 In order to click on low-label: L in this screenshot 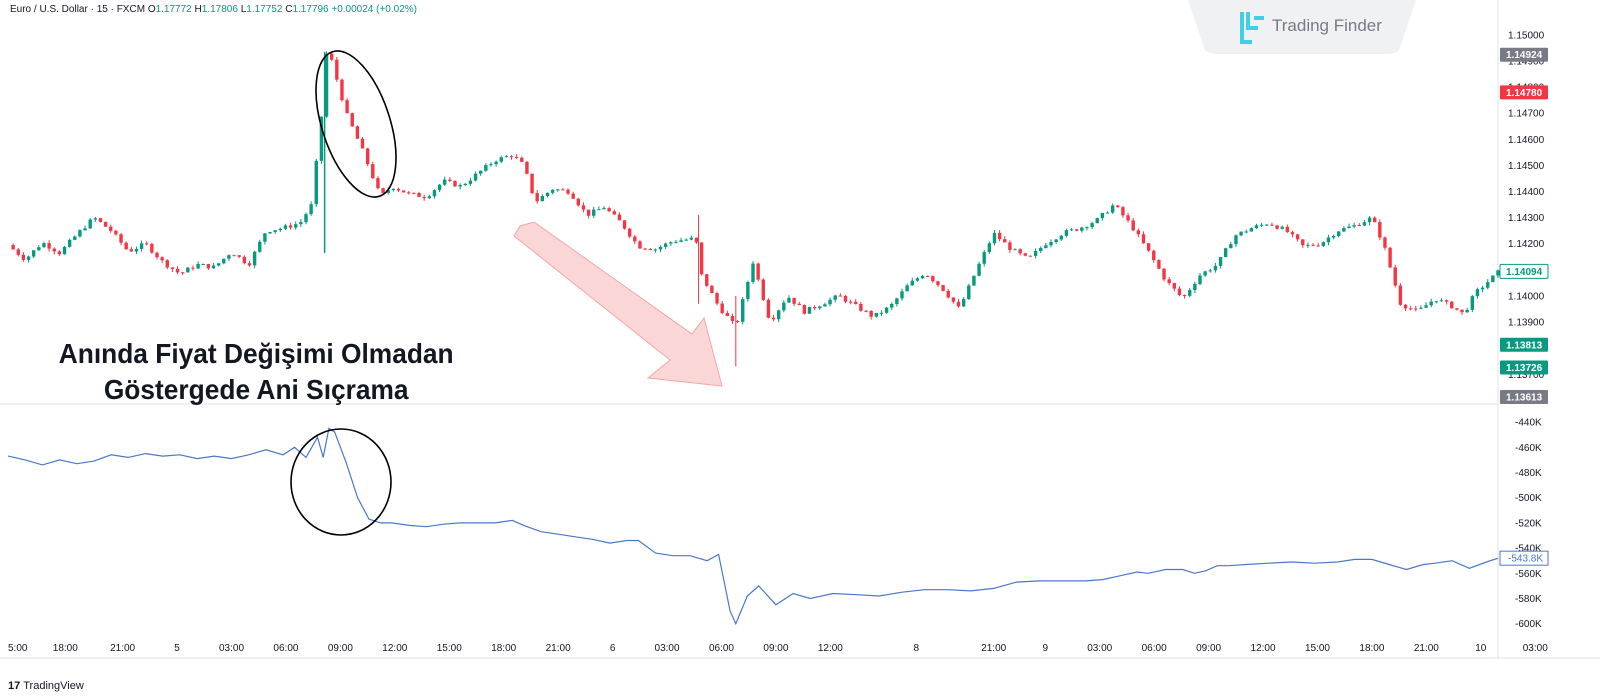, I will do `click(243, 9)`.